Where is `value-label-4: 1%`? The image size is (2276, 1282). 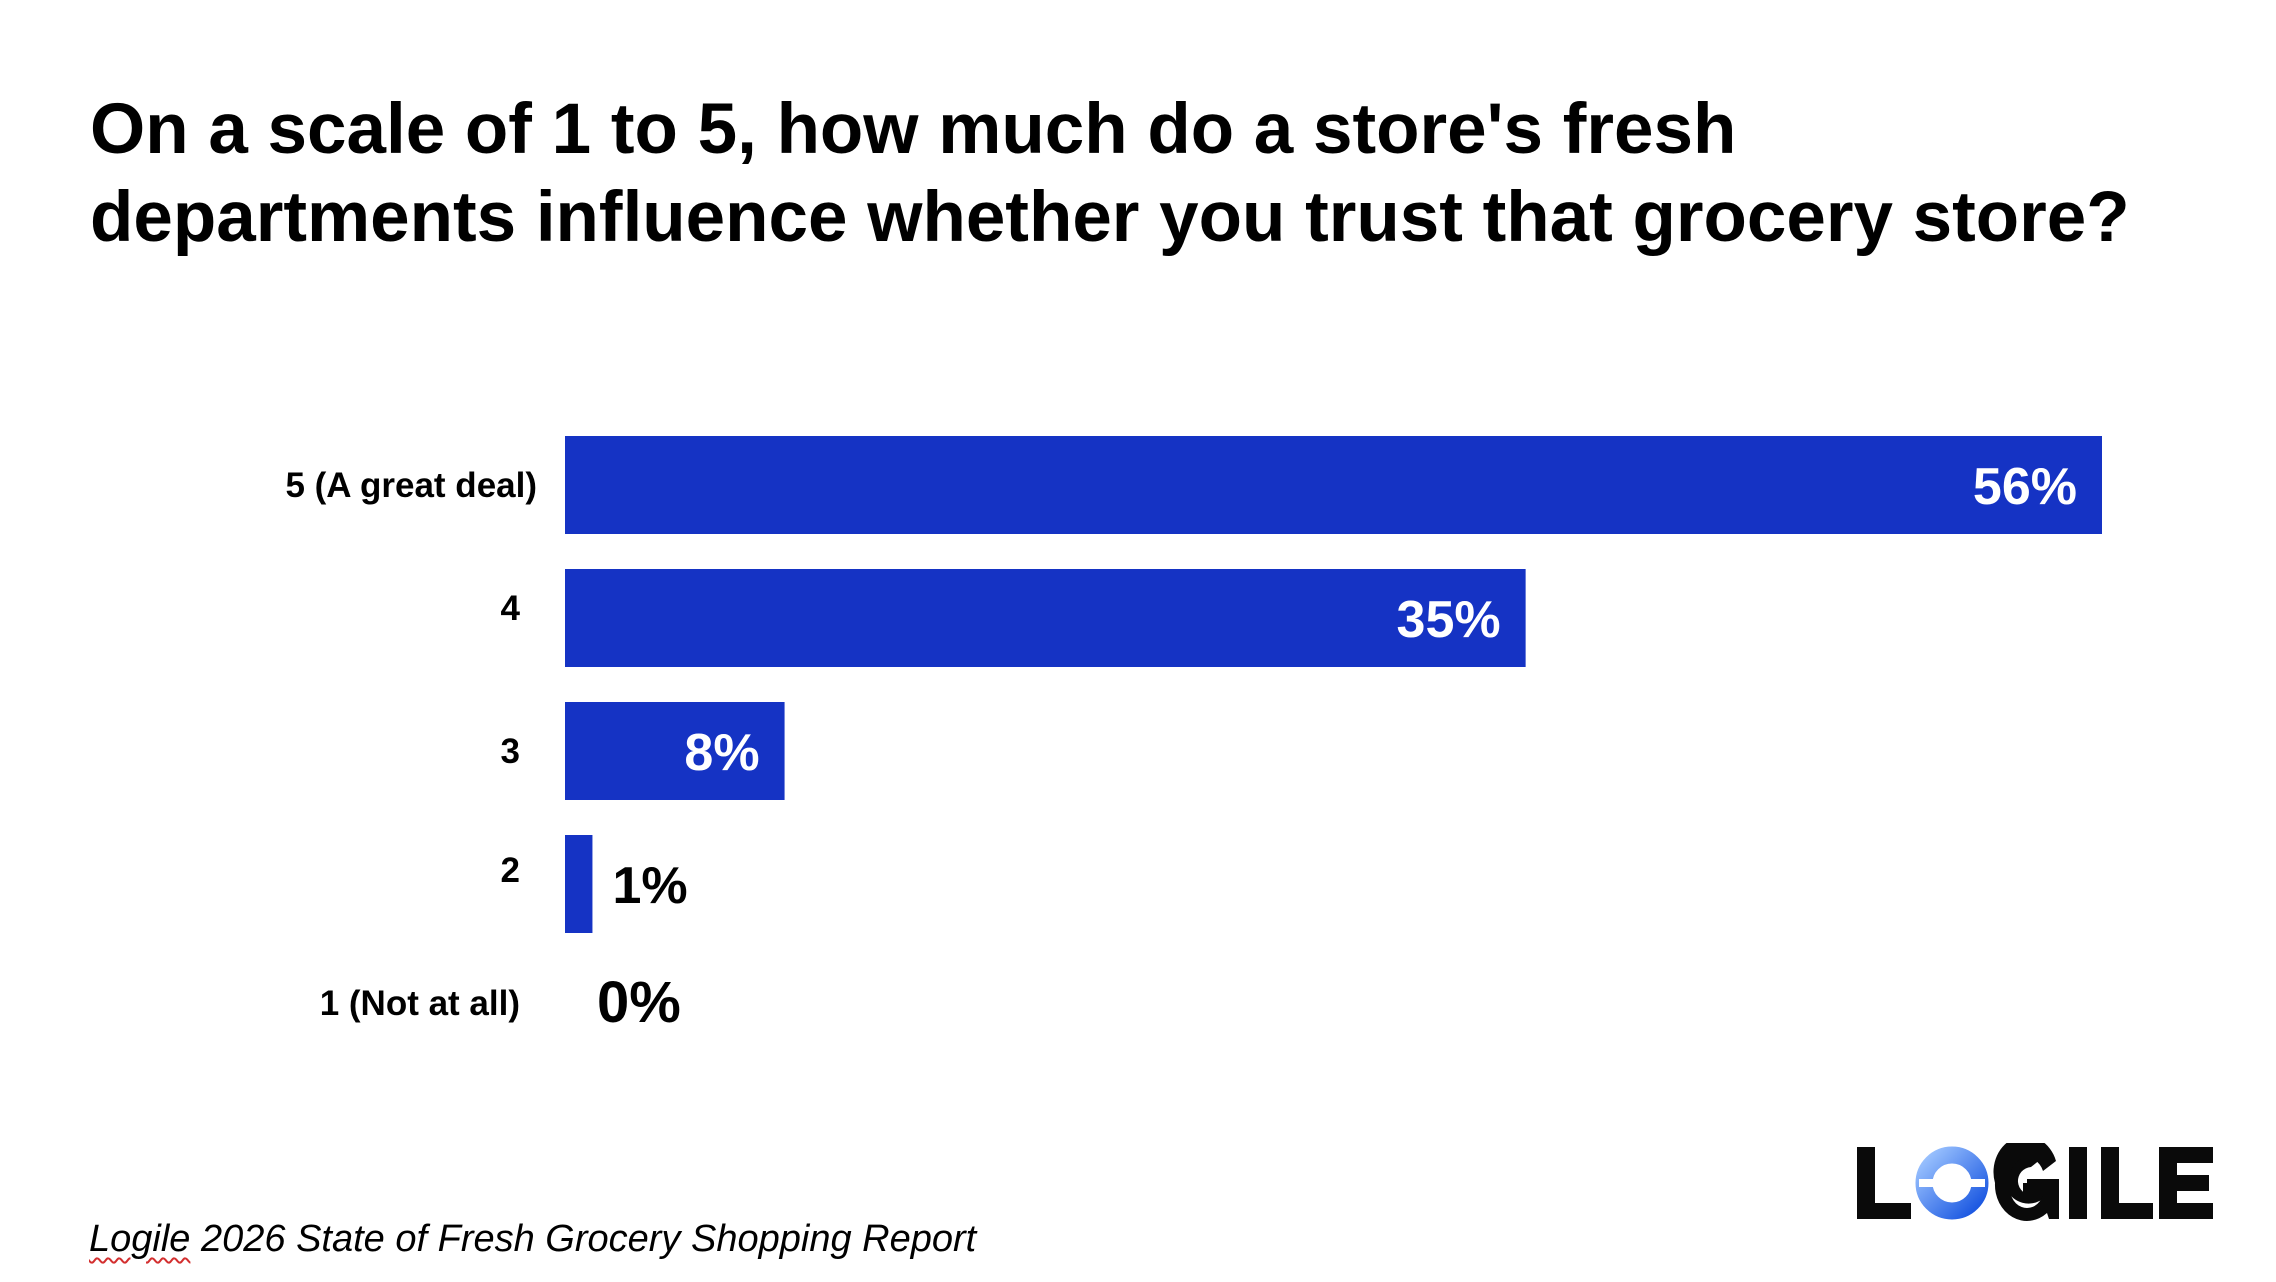
value-label-4: 1% is located at coordinates (649, 886).